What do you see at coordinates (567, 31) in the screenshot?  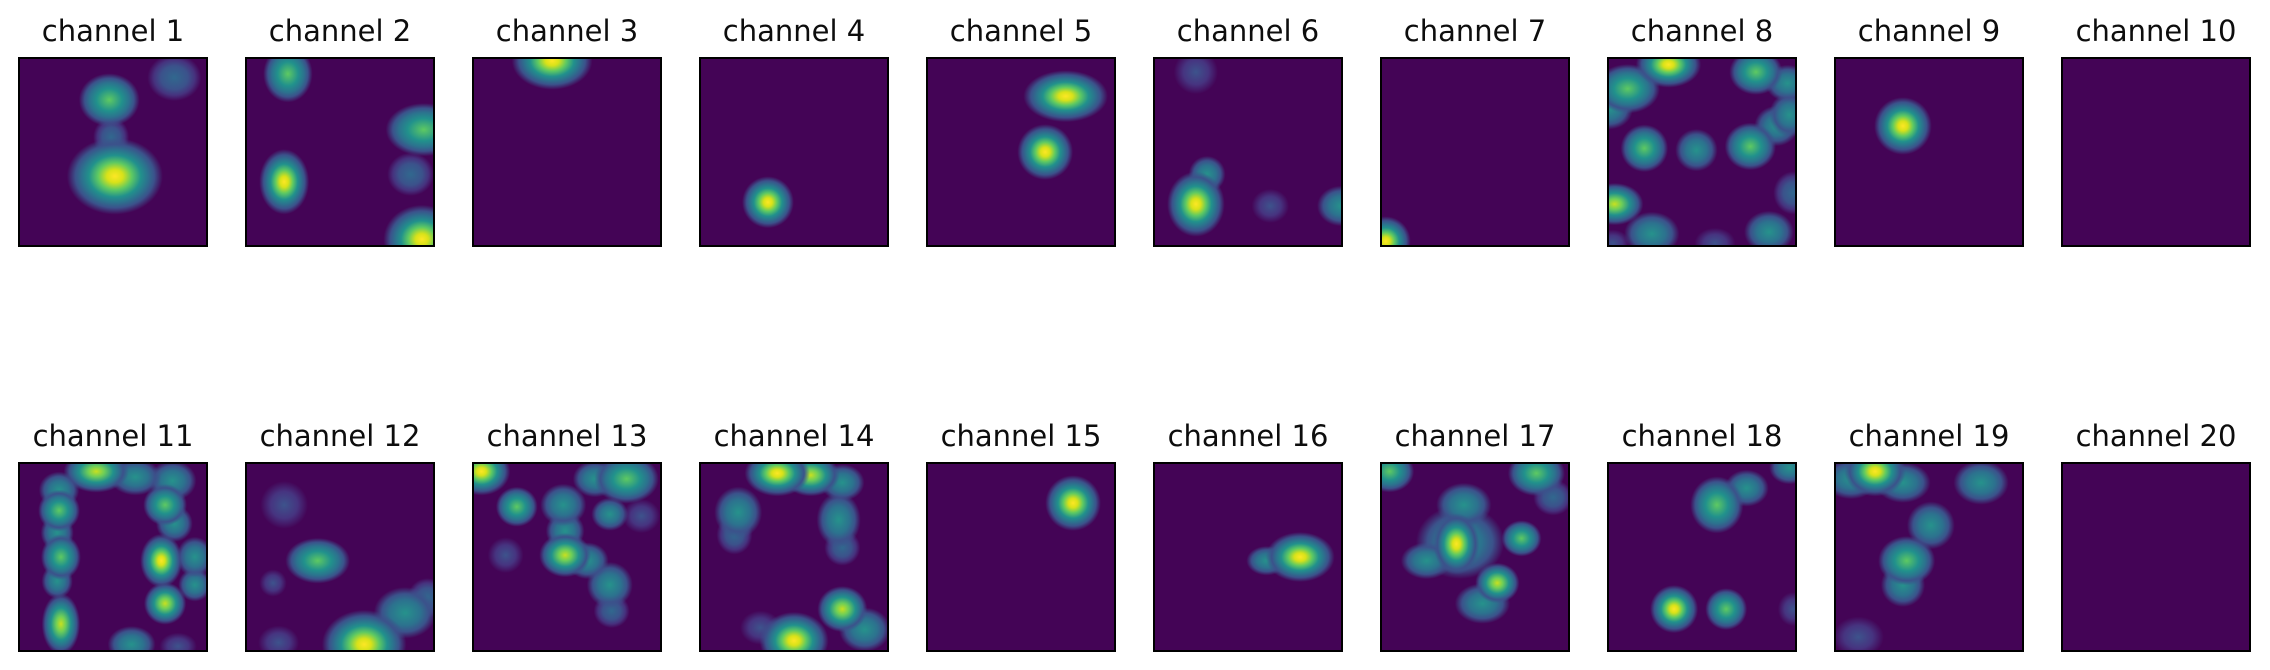 I see `channel-title-3: channel 3` at bounding box center [567, 31].